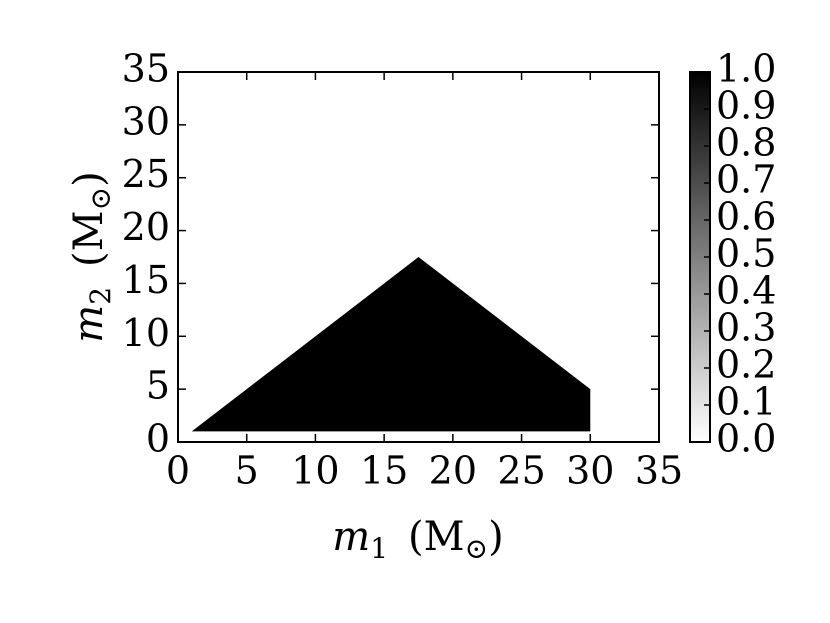 The width and height of the screenshot is (830, 623). Describe the element at coordinates (315, 471) in the screenshot. I see `x-tick-label: 10` at that location.